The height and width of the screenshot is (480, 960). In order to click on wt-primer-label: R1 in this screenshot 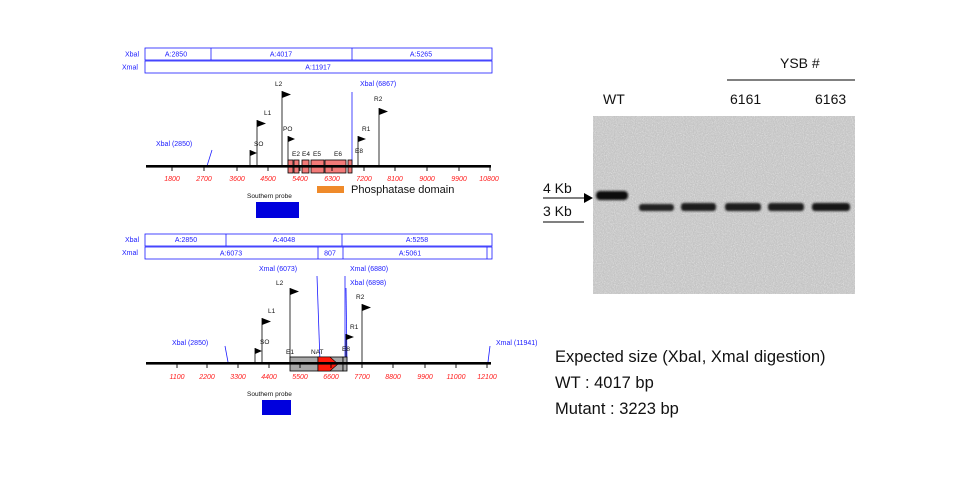, I will do `click(366, 129)`.